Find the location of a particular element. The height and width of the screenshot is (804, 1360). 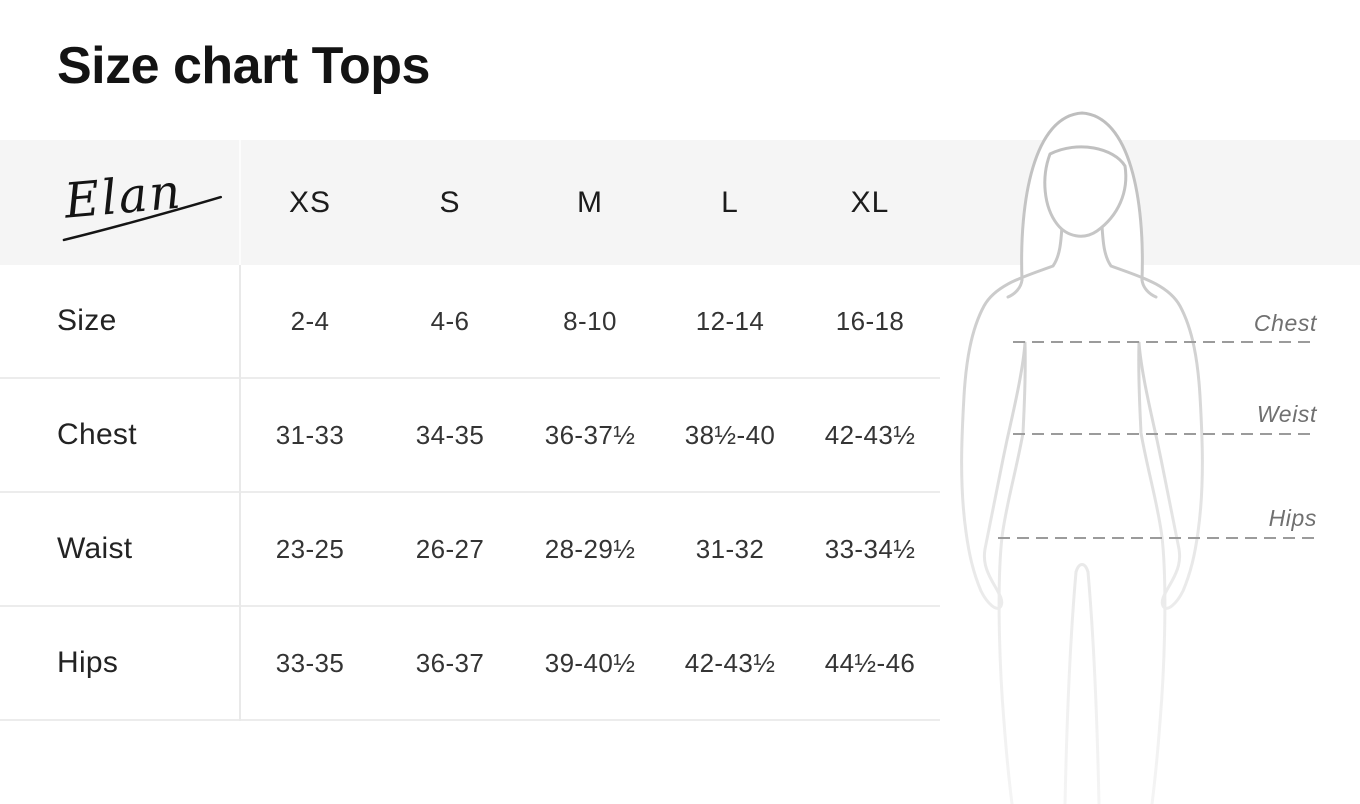

face-outline is located at coordinates (1085, 191).